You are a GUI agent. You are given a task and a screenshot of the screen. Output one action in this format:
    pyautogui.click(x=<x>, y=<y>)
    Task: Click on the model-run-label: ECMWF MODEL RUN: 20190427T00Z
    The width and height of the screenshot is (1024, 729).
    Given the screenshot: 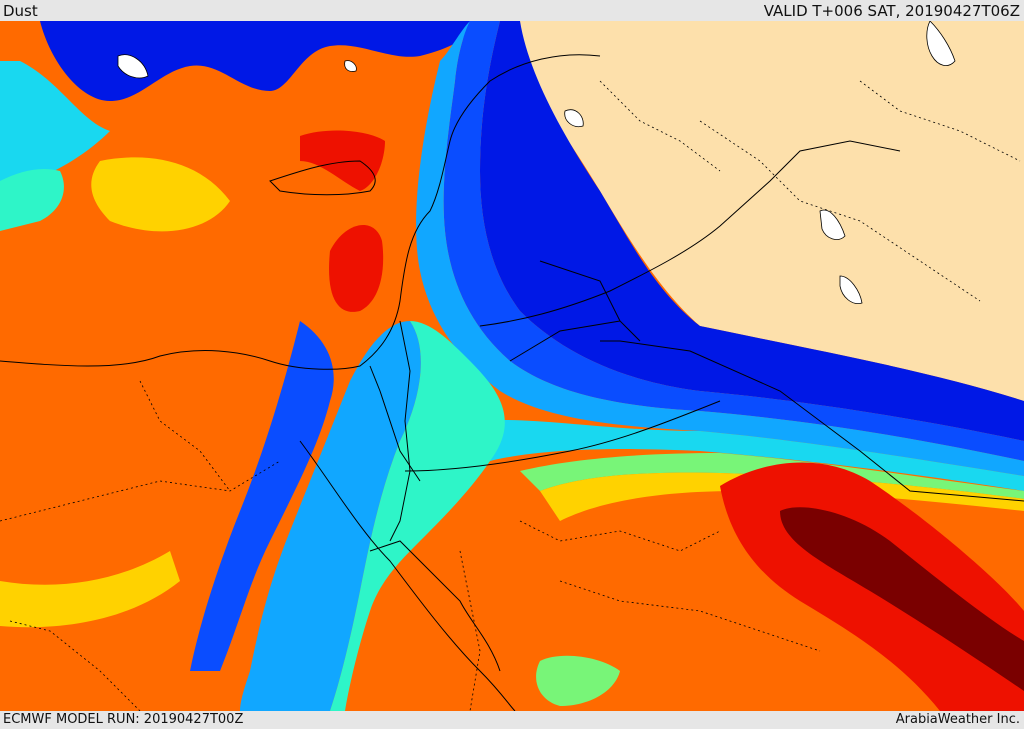 What is the action you would take?
    pyautogui.click(x=123, y=719)
    